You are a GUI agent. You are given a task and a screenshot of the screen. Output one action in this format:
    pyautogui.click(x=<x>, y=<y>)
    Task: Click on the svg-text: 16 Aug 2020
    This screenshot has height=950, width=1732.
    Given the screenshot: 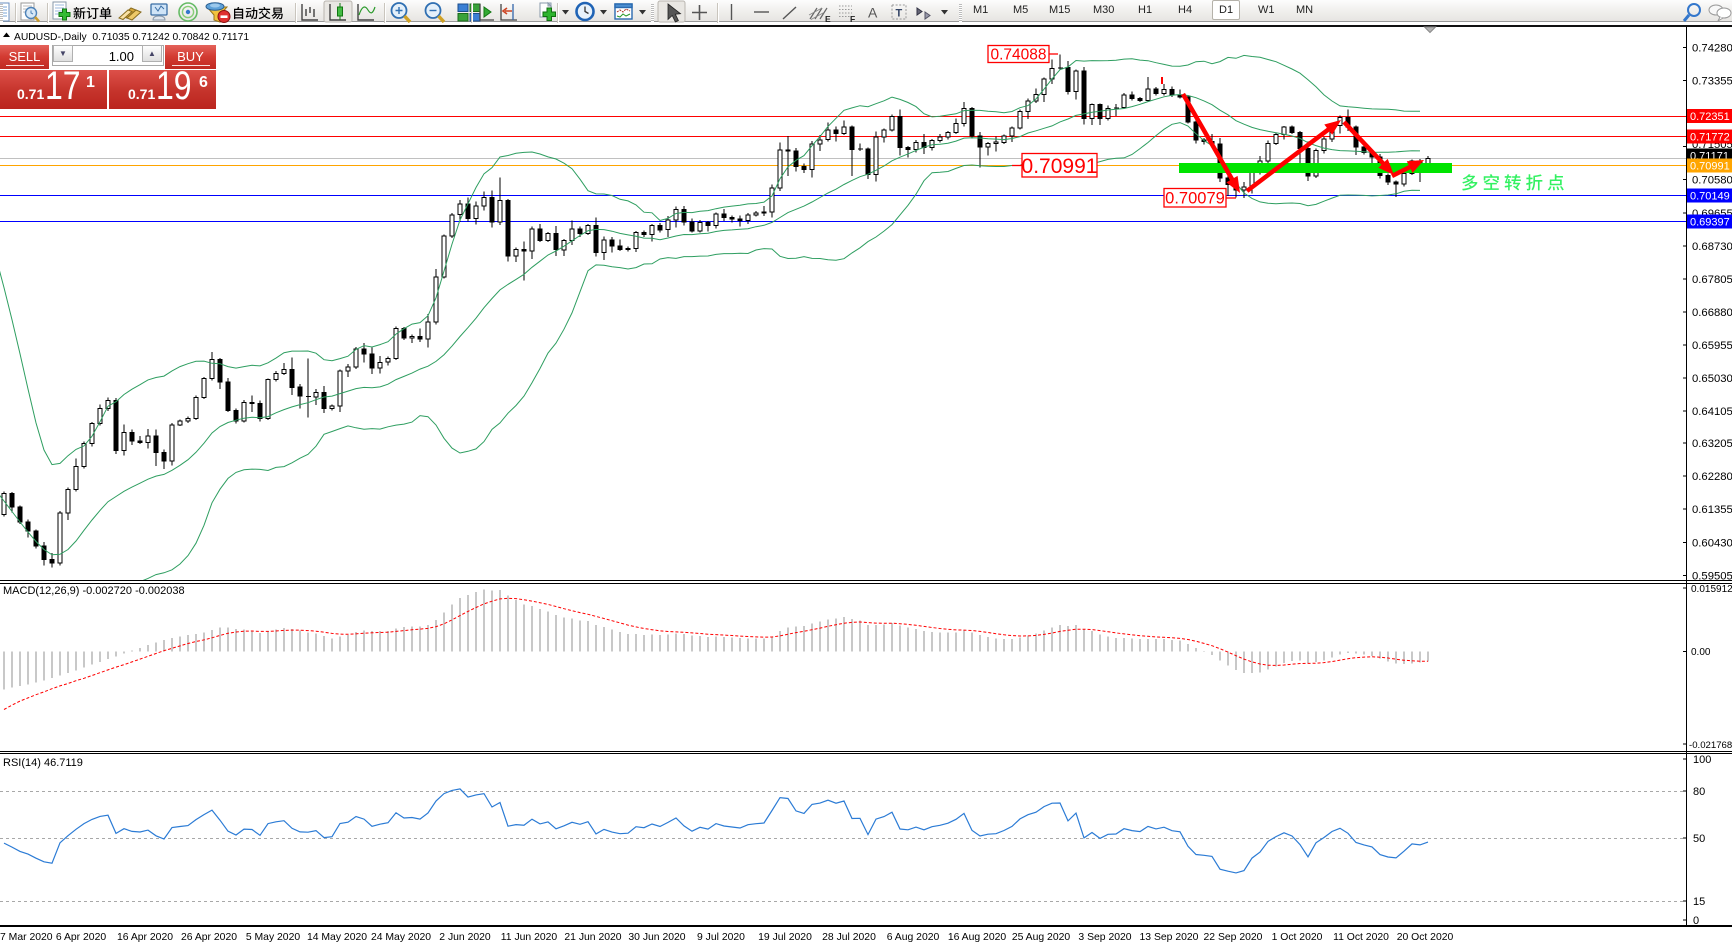 What is the action you would take?
    pyautogui.click(x=977, y=937)
    